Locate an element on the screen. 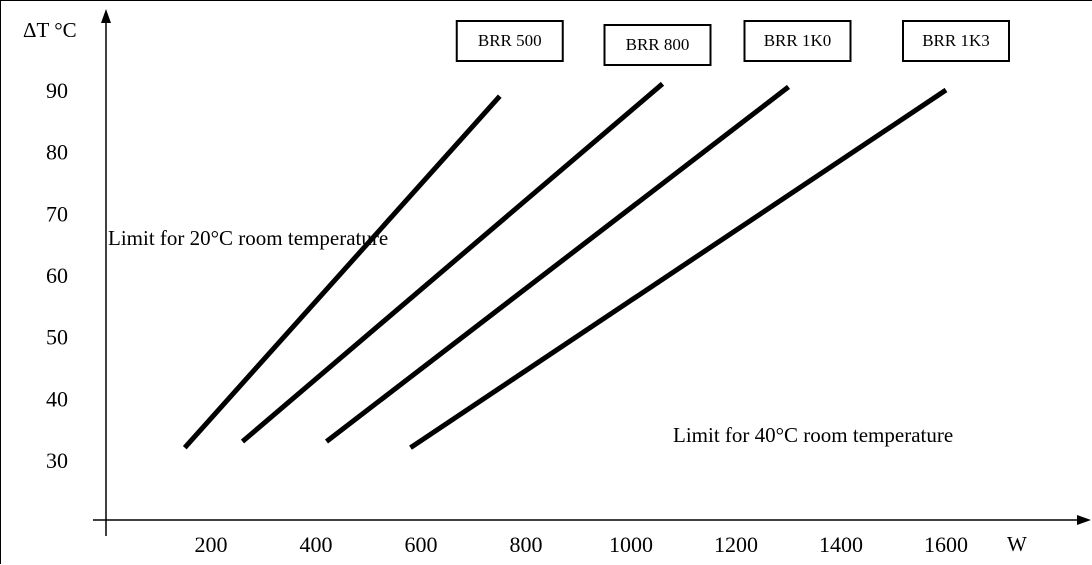 Image resolution: width=1092 pixels, height=565 pixels. x-tick-labels: 200 400 600 800 1000 1200 1400 1600 is located at coordinates (582, 544).